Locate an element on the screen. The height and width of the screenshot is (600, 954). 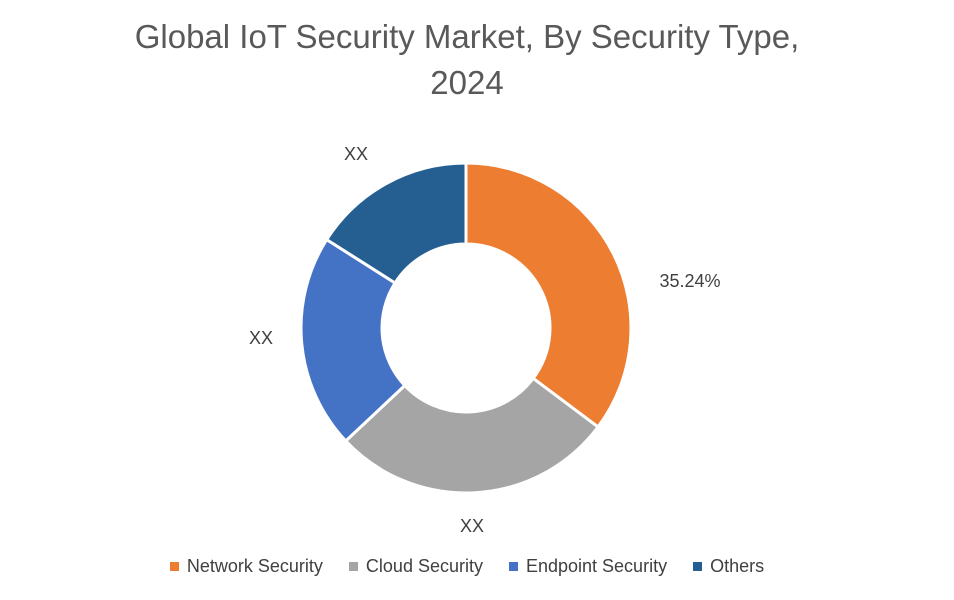
legend-item-network-security: Network Security is located at coordinates (246, 566).